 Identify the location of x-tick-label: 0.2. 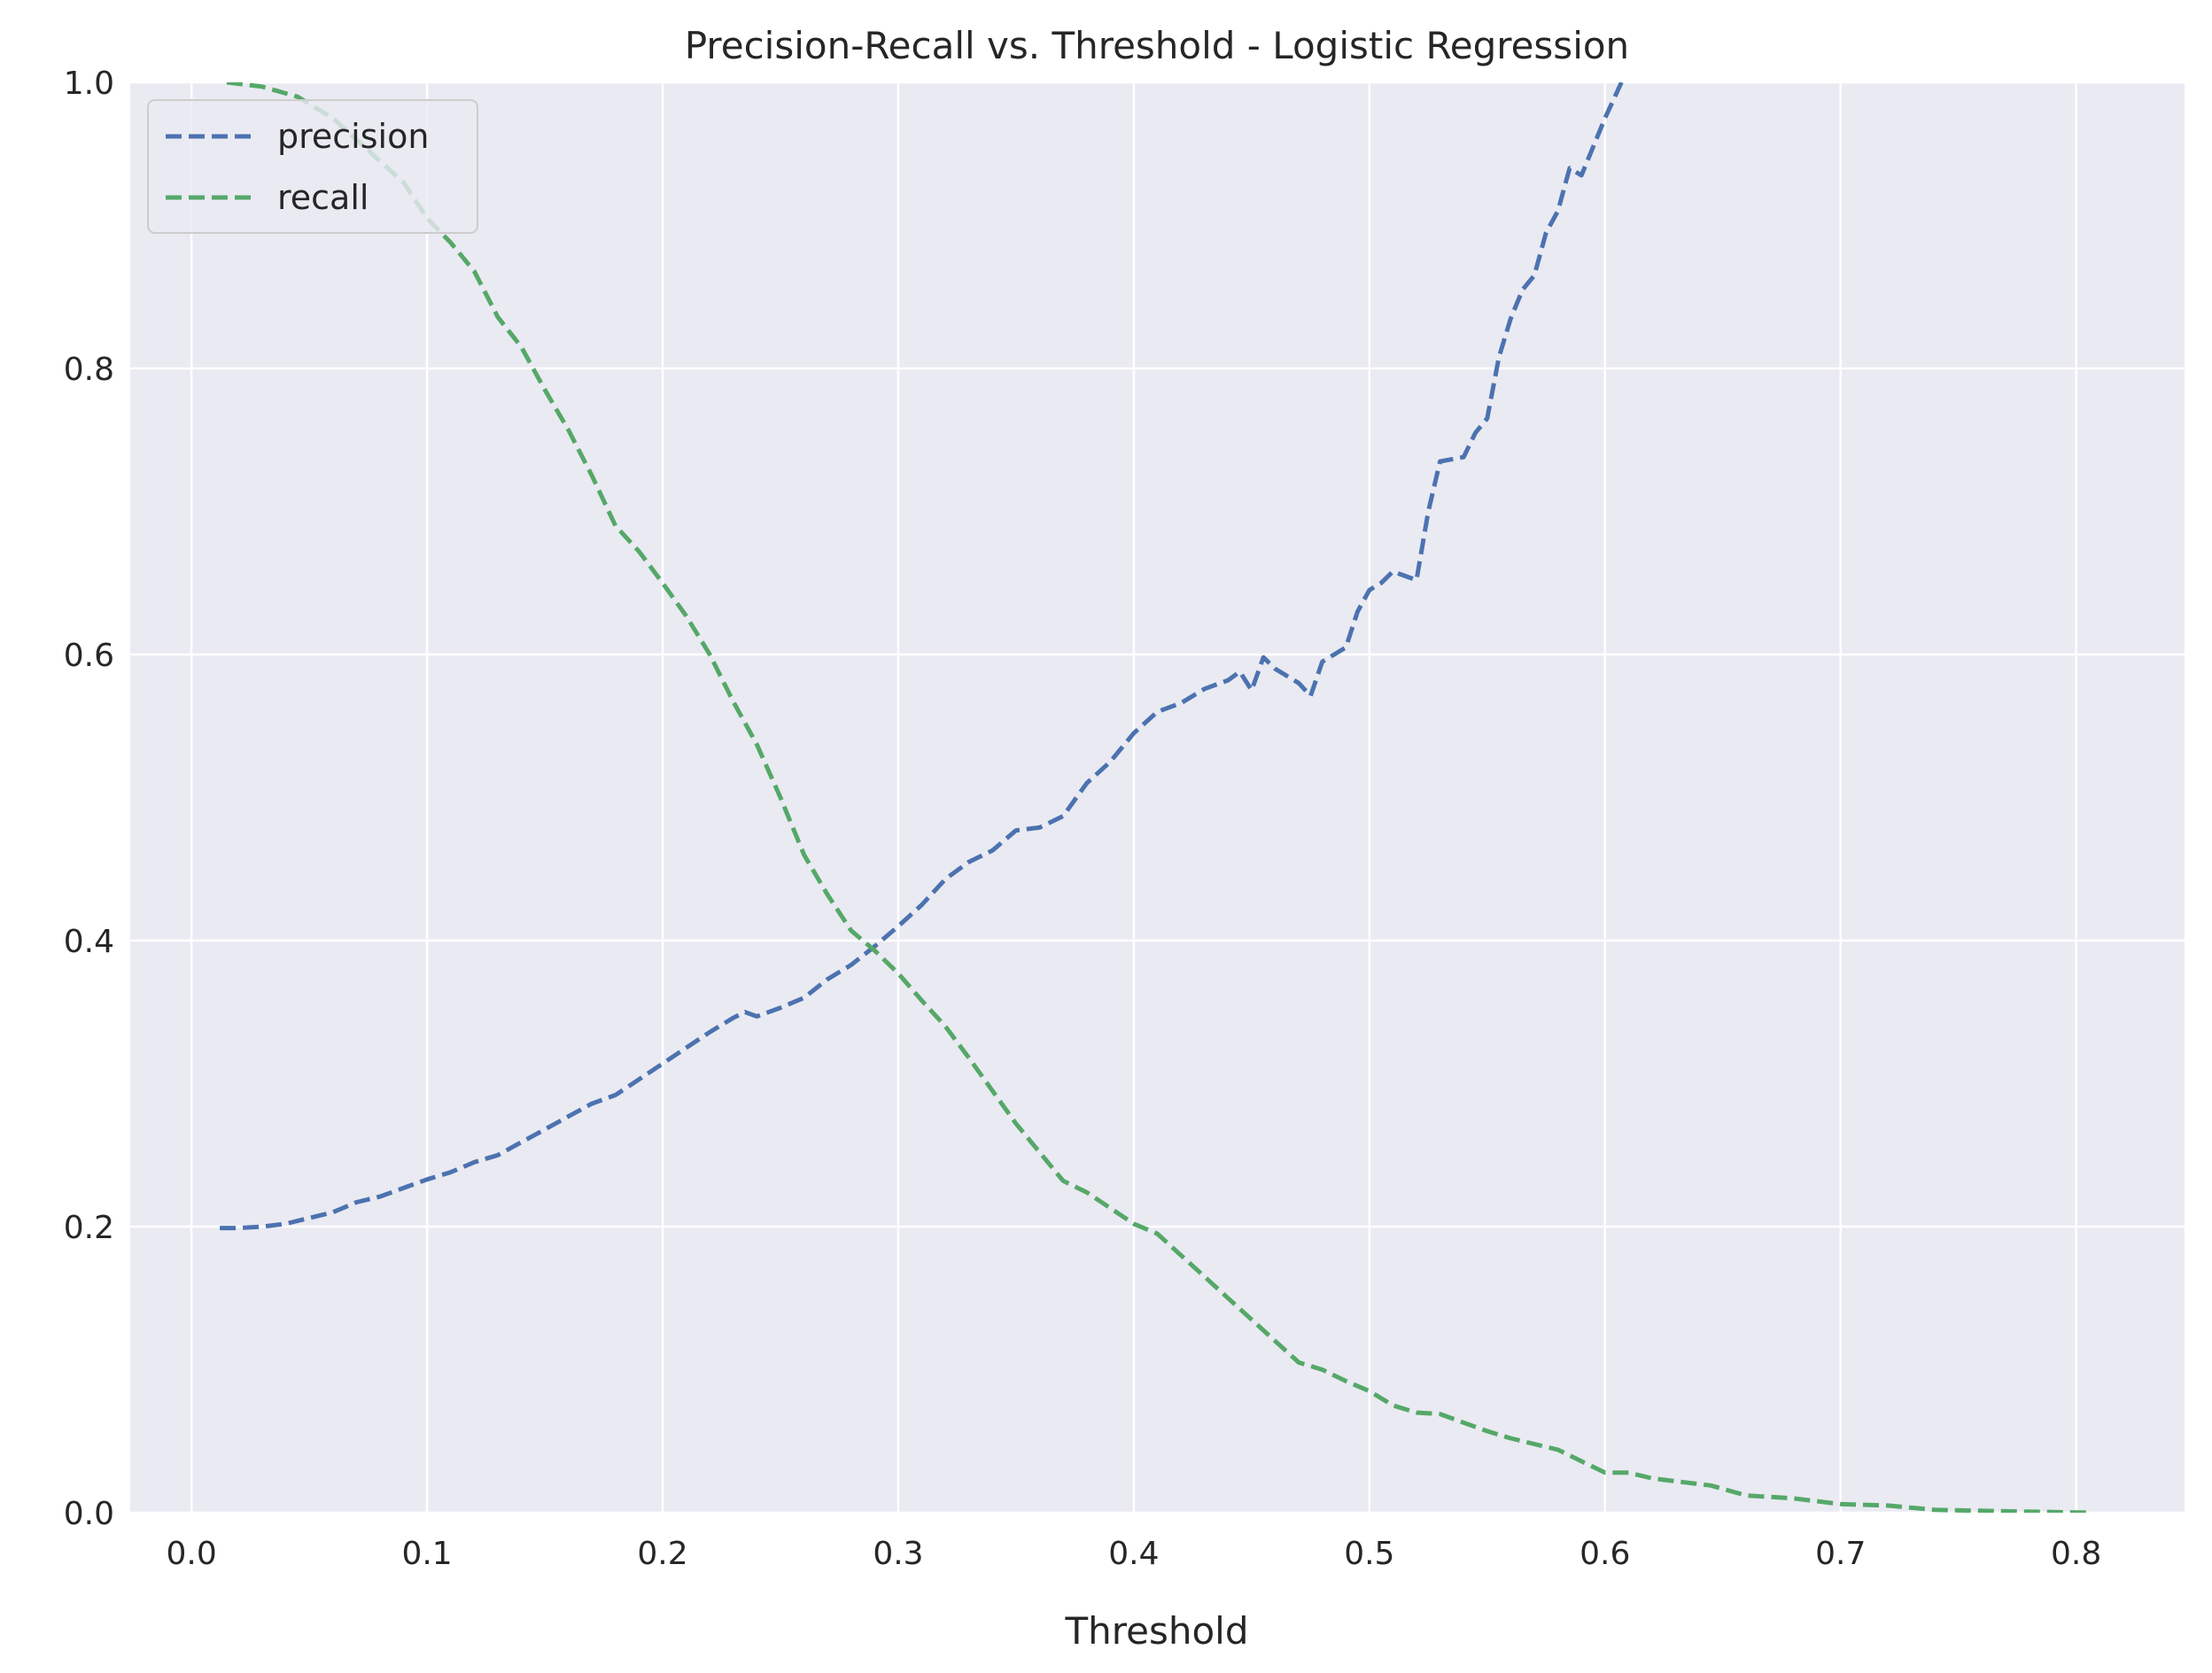
(662, 1554).